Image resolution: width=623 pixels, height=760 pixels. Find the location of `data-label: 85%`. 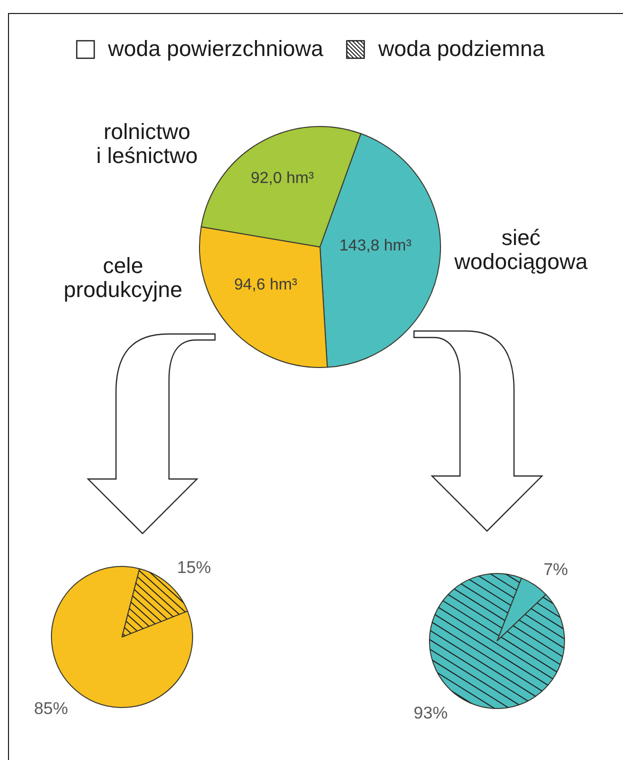

data-label: 85% is located at coordinates (51, 708).